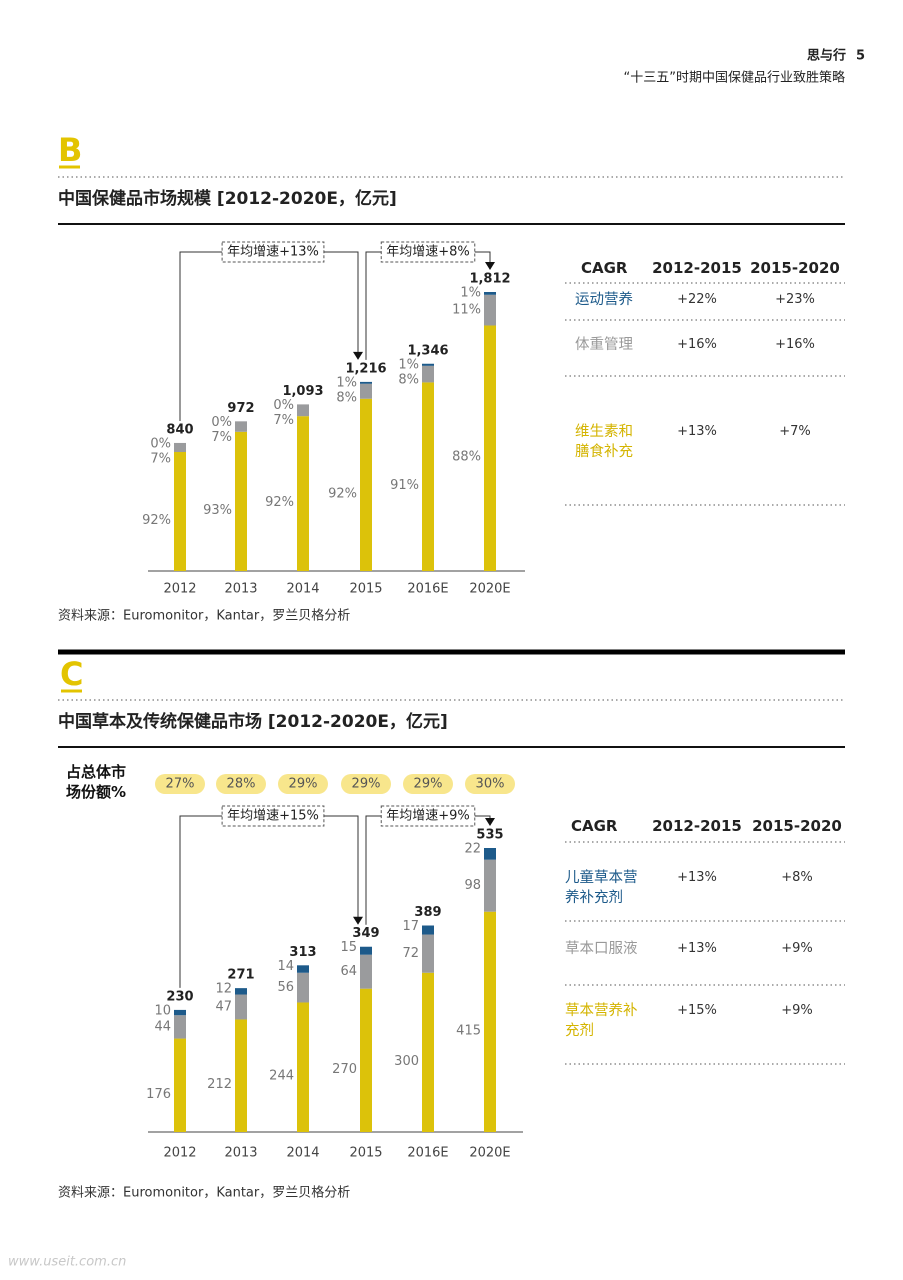 The image size is (903, 1280). What do you see at coordinates (734, 78) in the screenshot?
I see `running-title: “十三五”时期中国保健品行业致胜策略` at bounding box center [734, 78].